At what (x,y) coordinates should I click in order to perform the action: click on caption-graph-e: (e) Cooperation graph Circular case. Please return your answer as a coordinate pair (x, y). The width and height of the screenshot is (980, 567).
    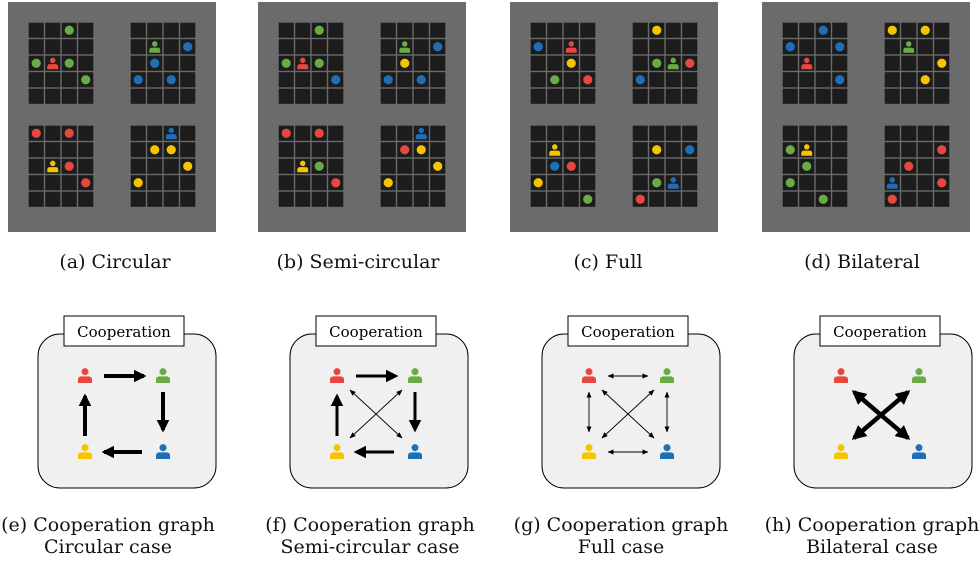
    Looking at the image, I should click on (108, 536).